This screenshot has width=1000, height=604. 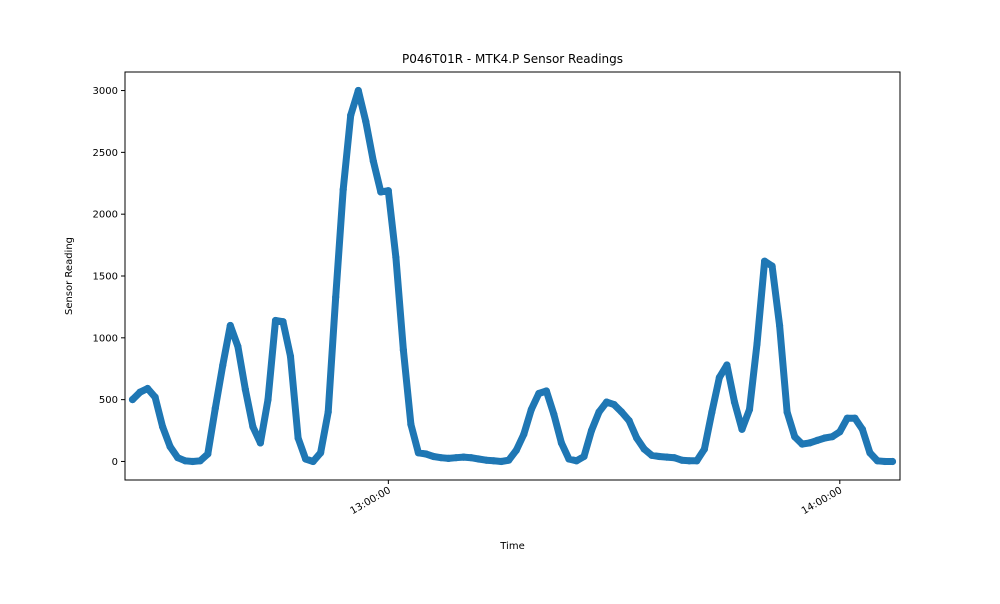 I want to click on y-tick-label: 1000, so click(x=105, y=338).